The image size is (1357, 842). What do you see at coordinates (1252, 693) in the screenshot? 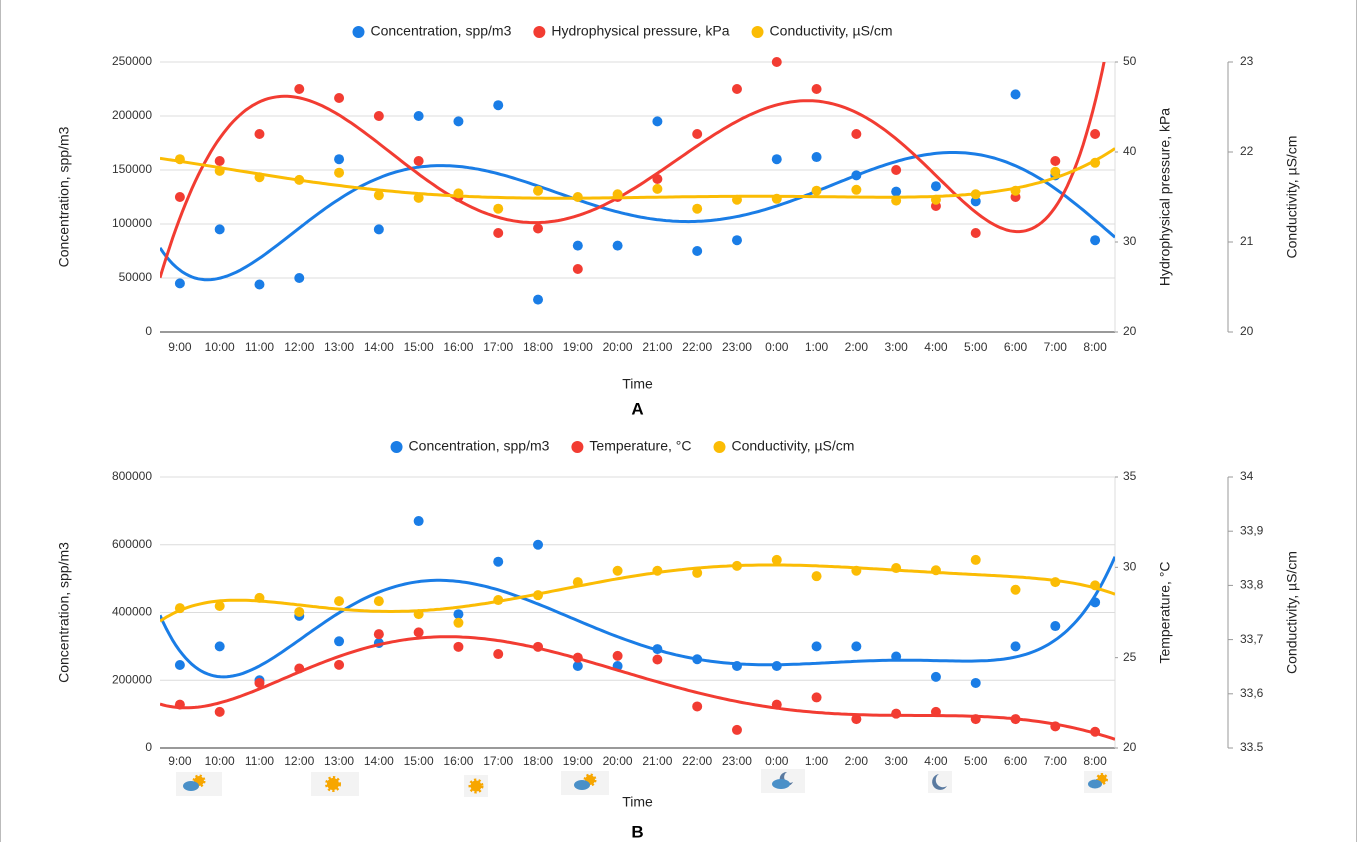
I see `y3-tick-label: 33,6` at bounding box center [1252, 693].